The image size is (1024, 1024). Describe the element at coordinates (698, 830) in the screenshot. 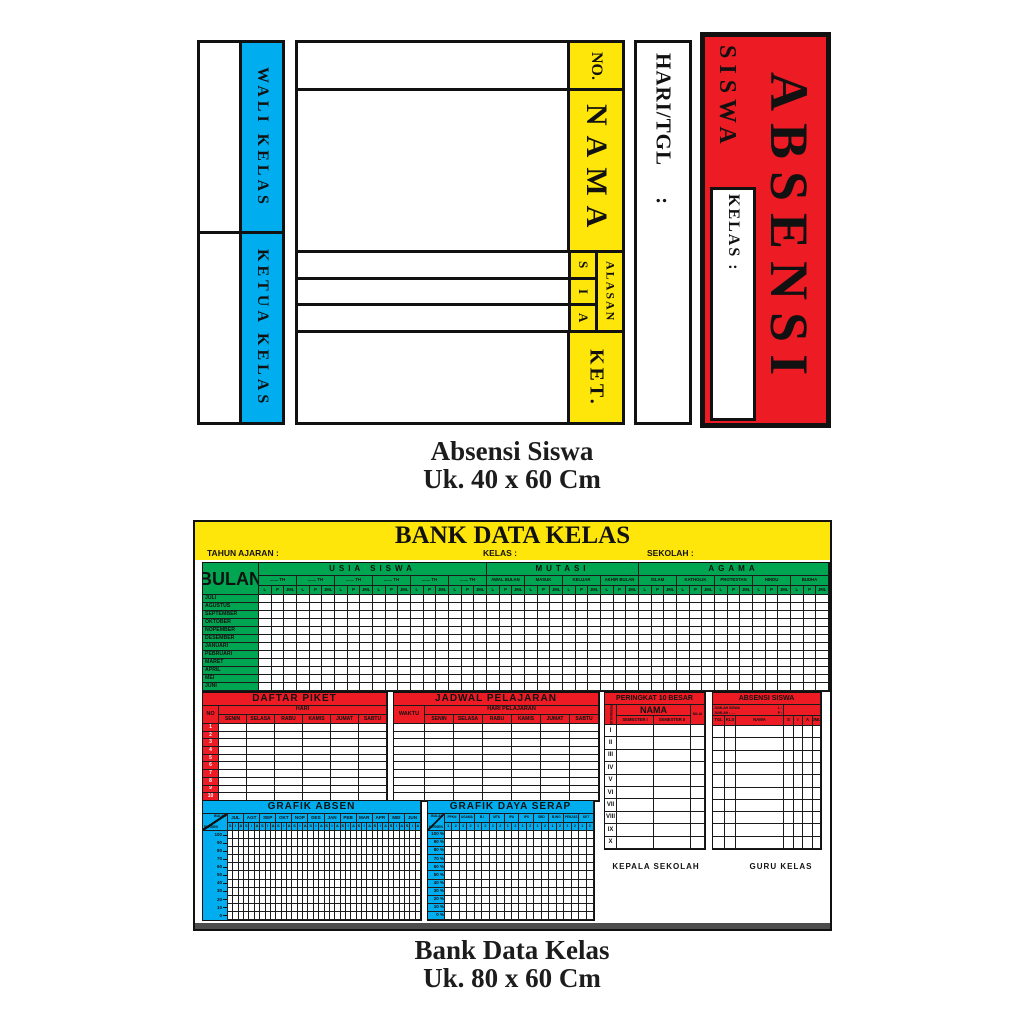

I see `peringkat-cell` at that location.